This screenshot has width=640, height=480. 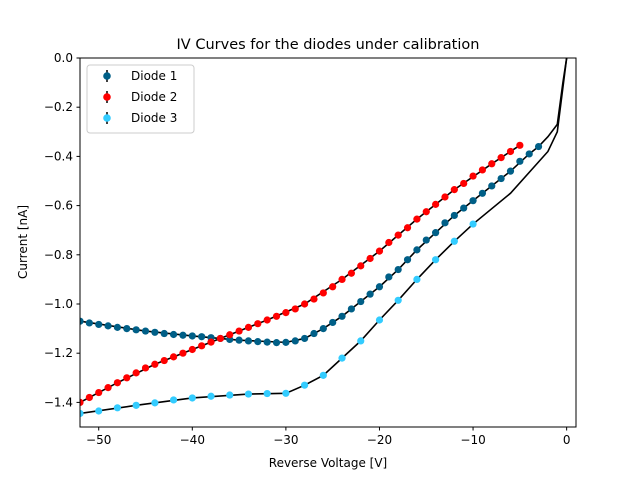 What do you see at coordinates (58, 402) in the screenshot?
I see `y-tick-label: −1.4` at bounding box center [58, 402].